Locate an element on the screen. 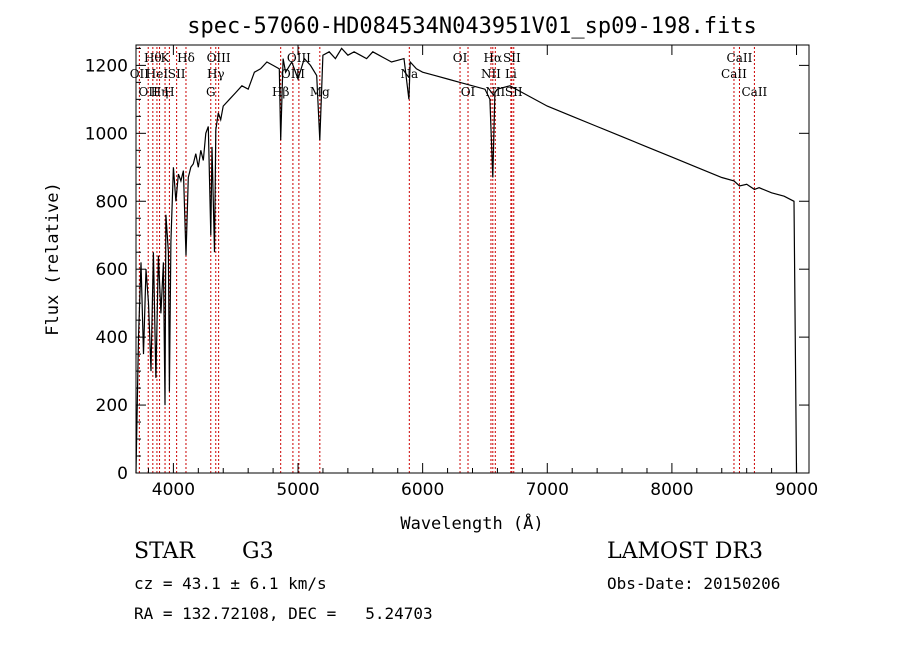 This screenshot has height=649, width=900. y-tick-label: 1200 is located at coordinates (106, 66).